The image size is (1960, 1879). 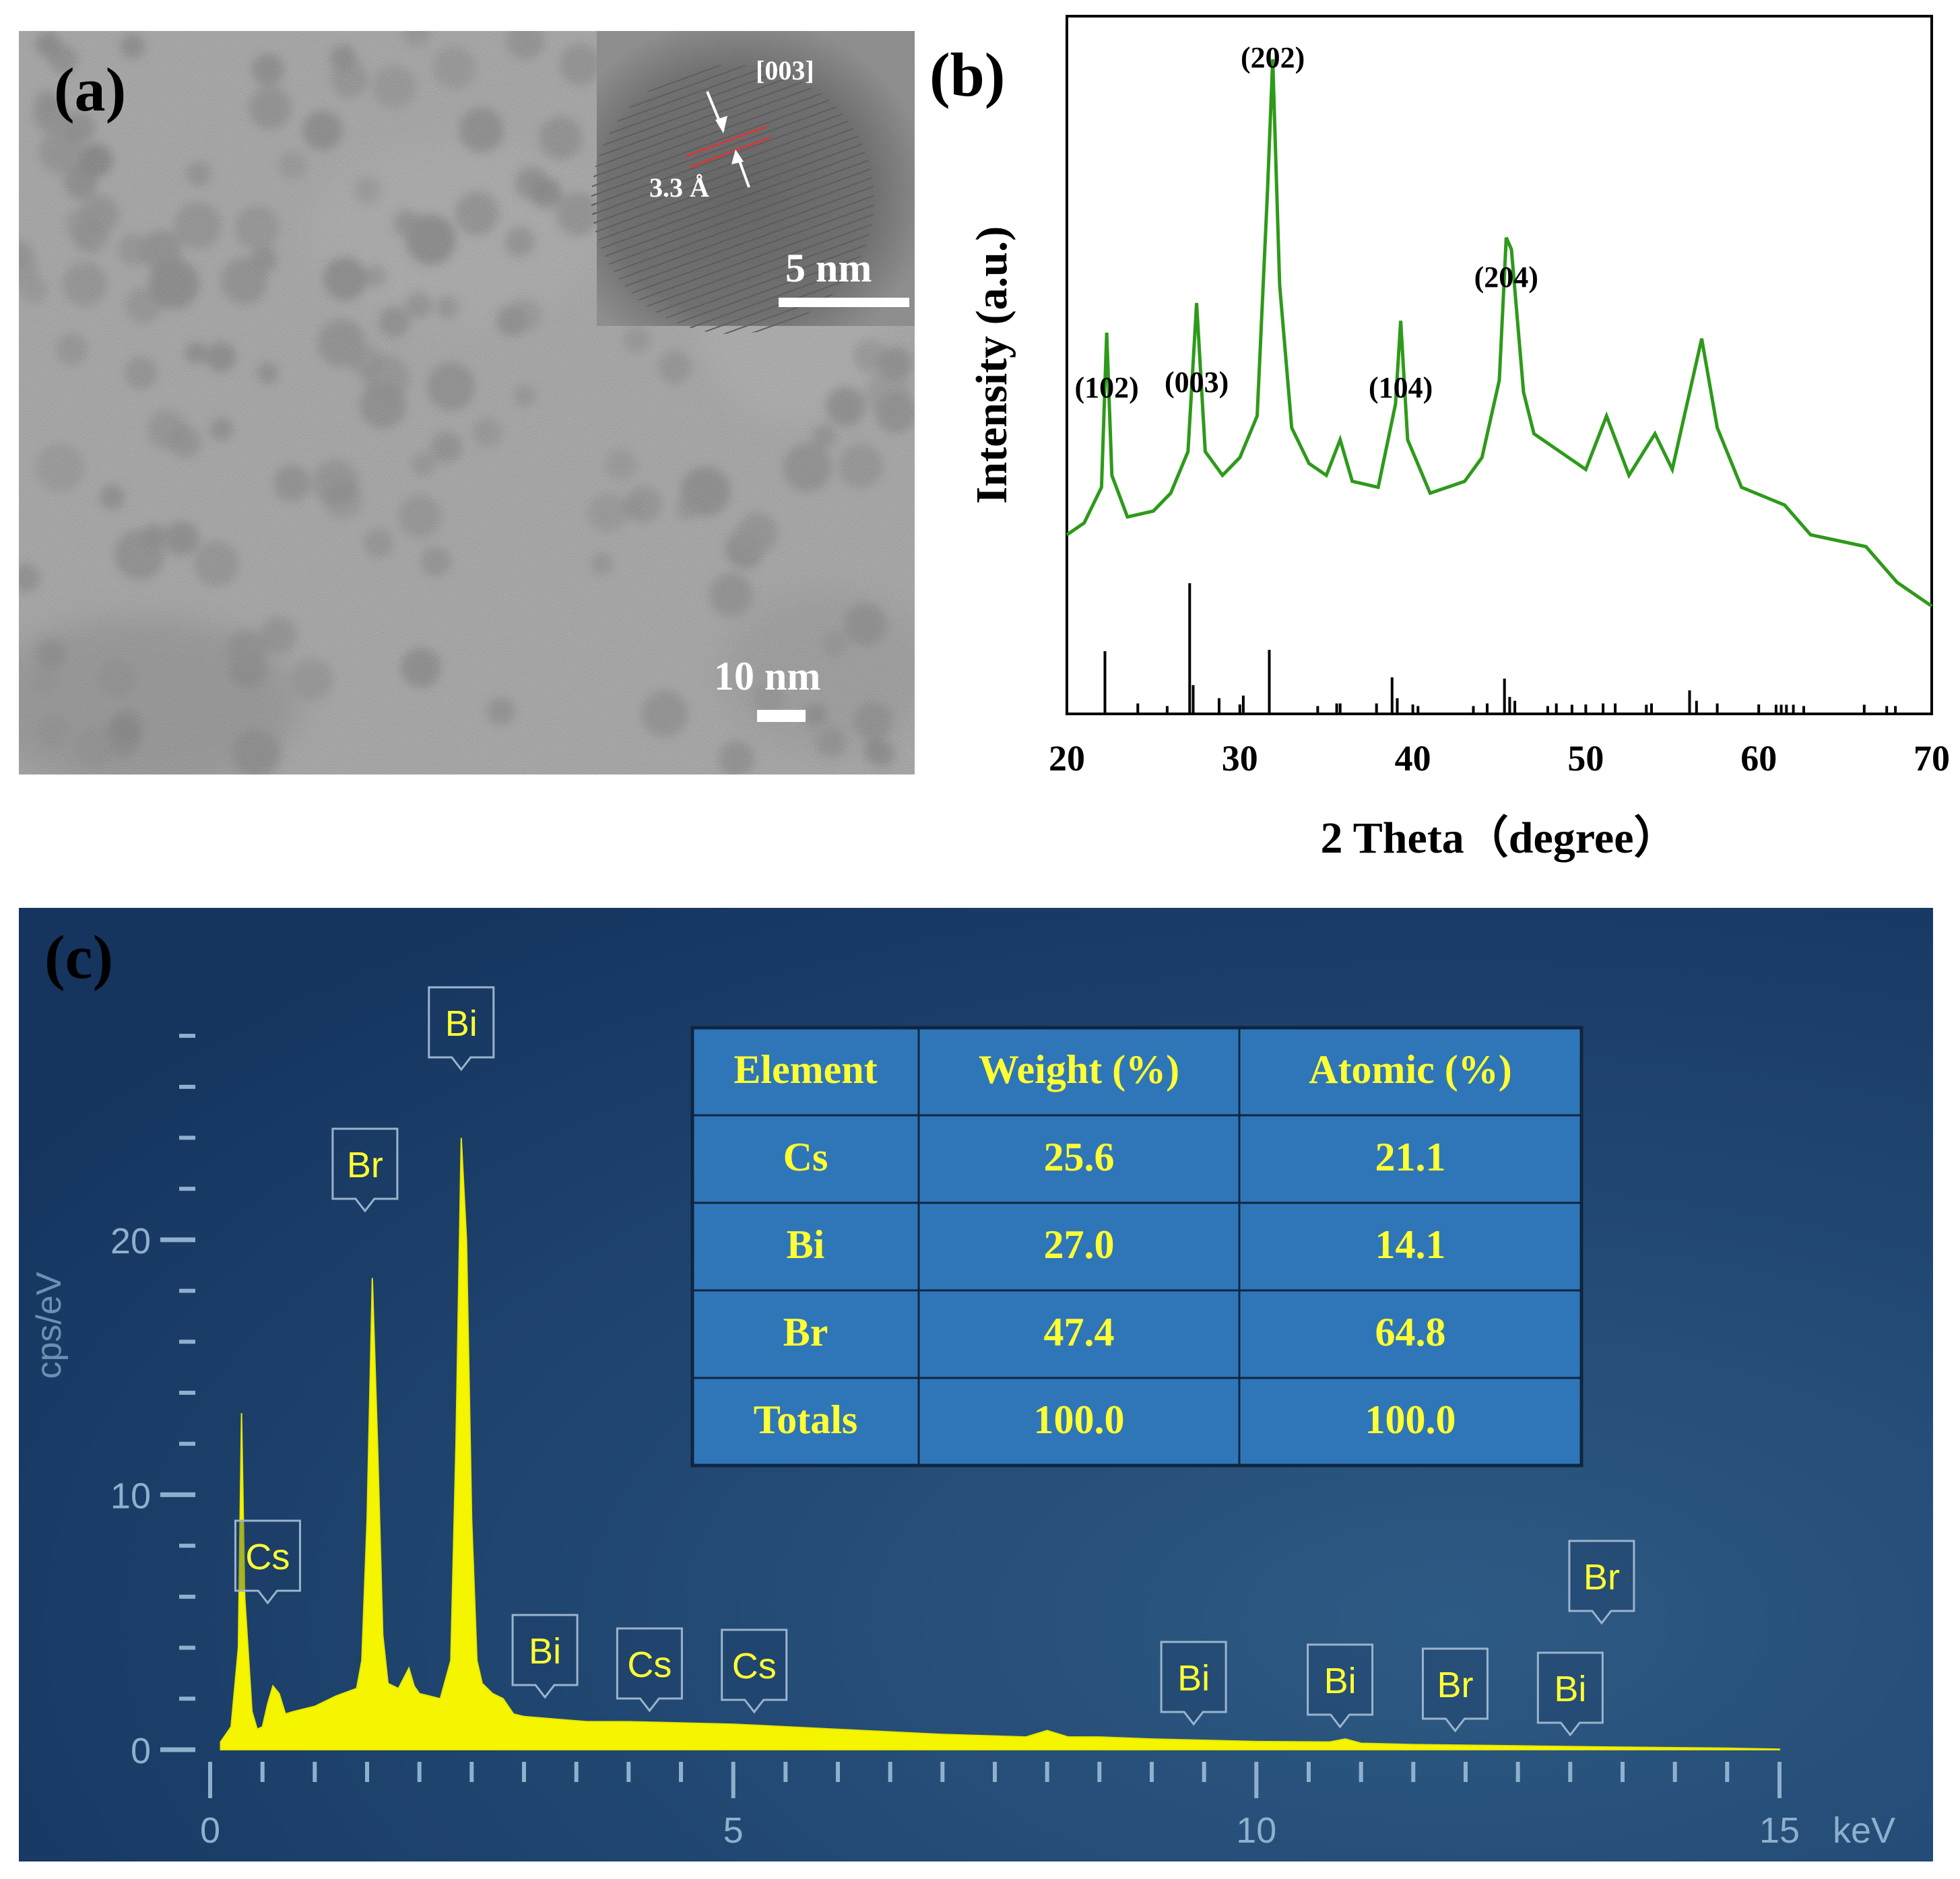 I want to click on y-tick-label: 20, so click(x=130, y=1241).